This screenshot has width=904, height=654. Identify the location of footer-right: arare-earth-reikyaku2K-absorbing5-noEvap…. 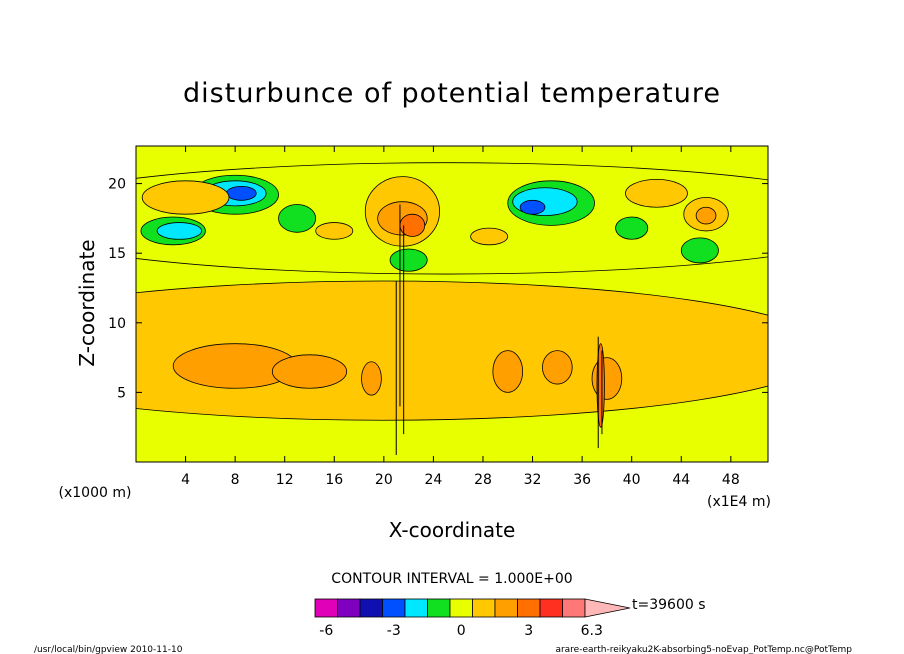
(703, 649).